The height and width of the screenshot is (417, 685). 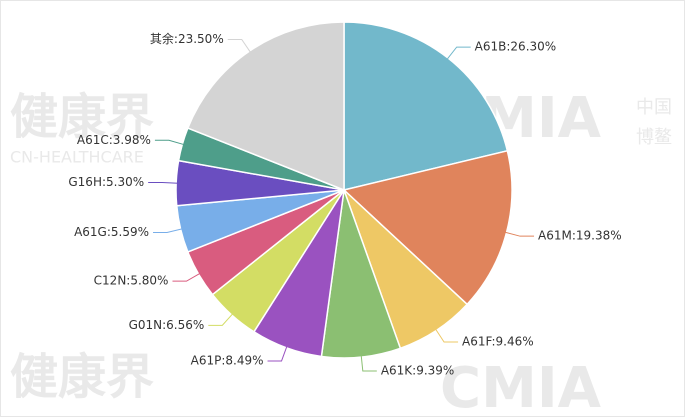 I want to click on slice-label: A61K:9.39%, so click(x=418, y=371).